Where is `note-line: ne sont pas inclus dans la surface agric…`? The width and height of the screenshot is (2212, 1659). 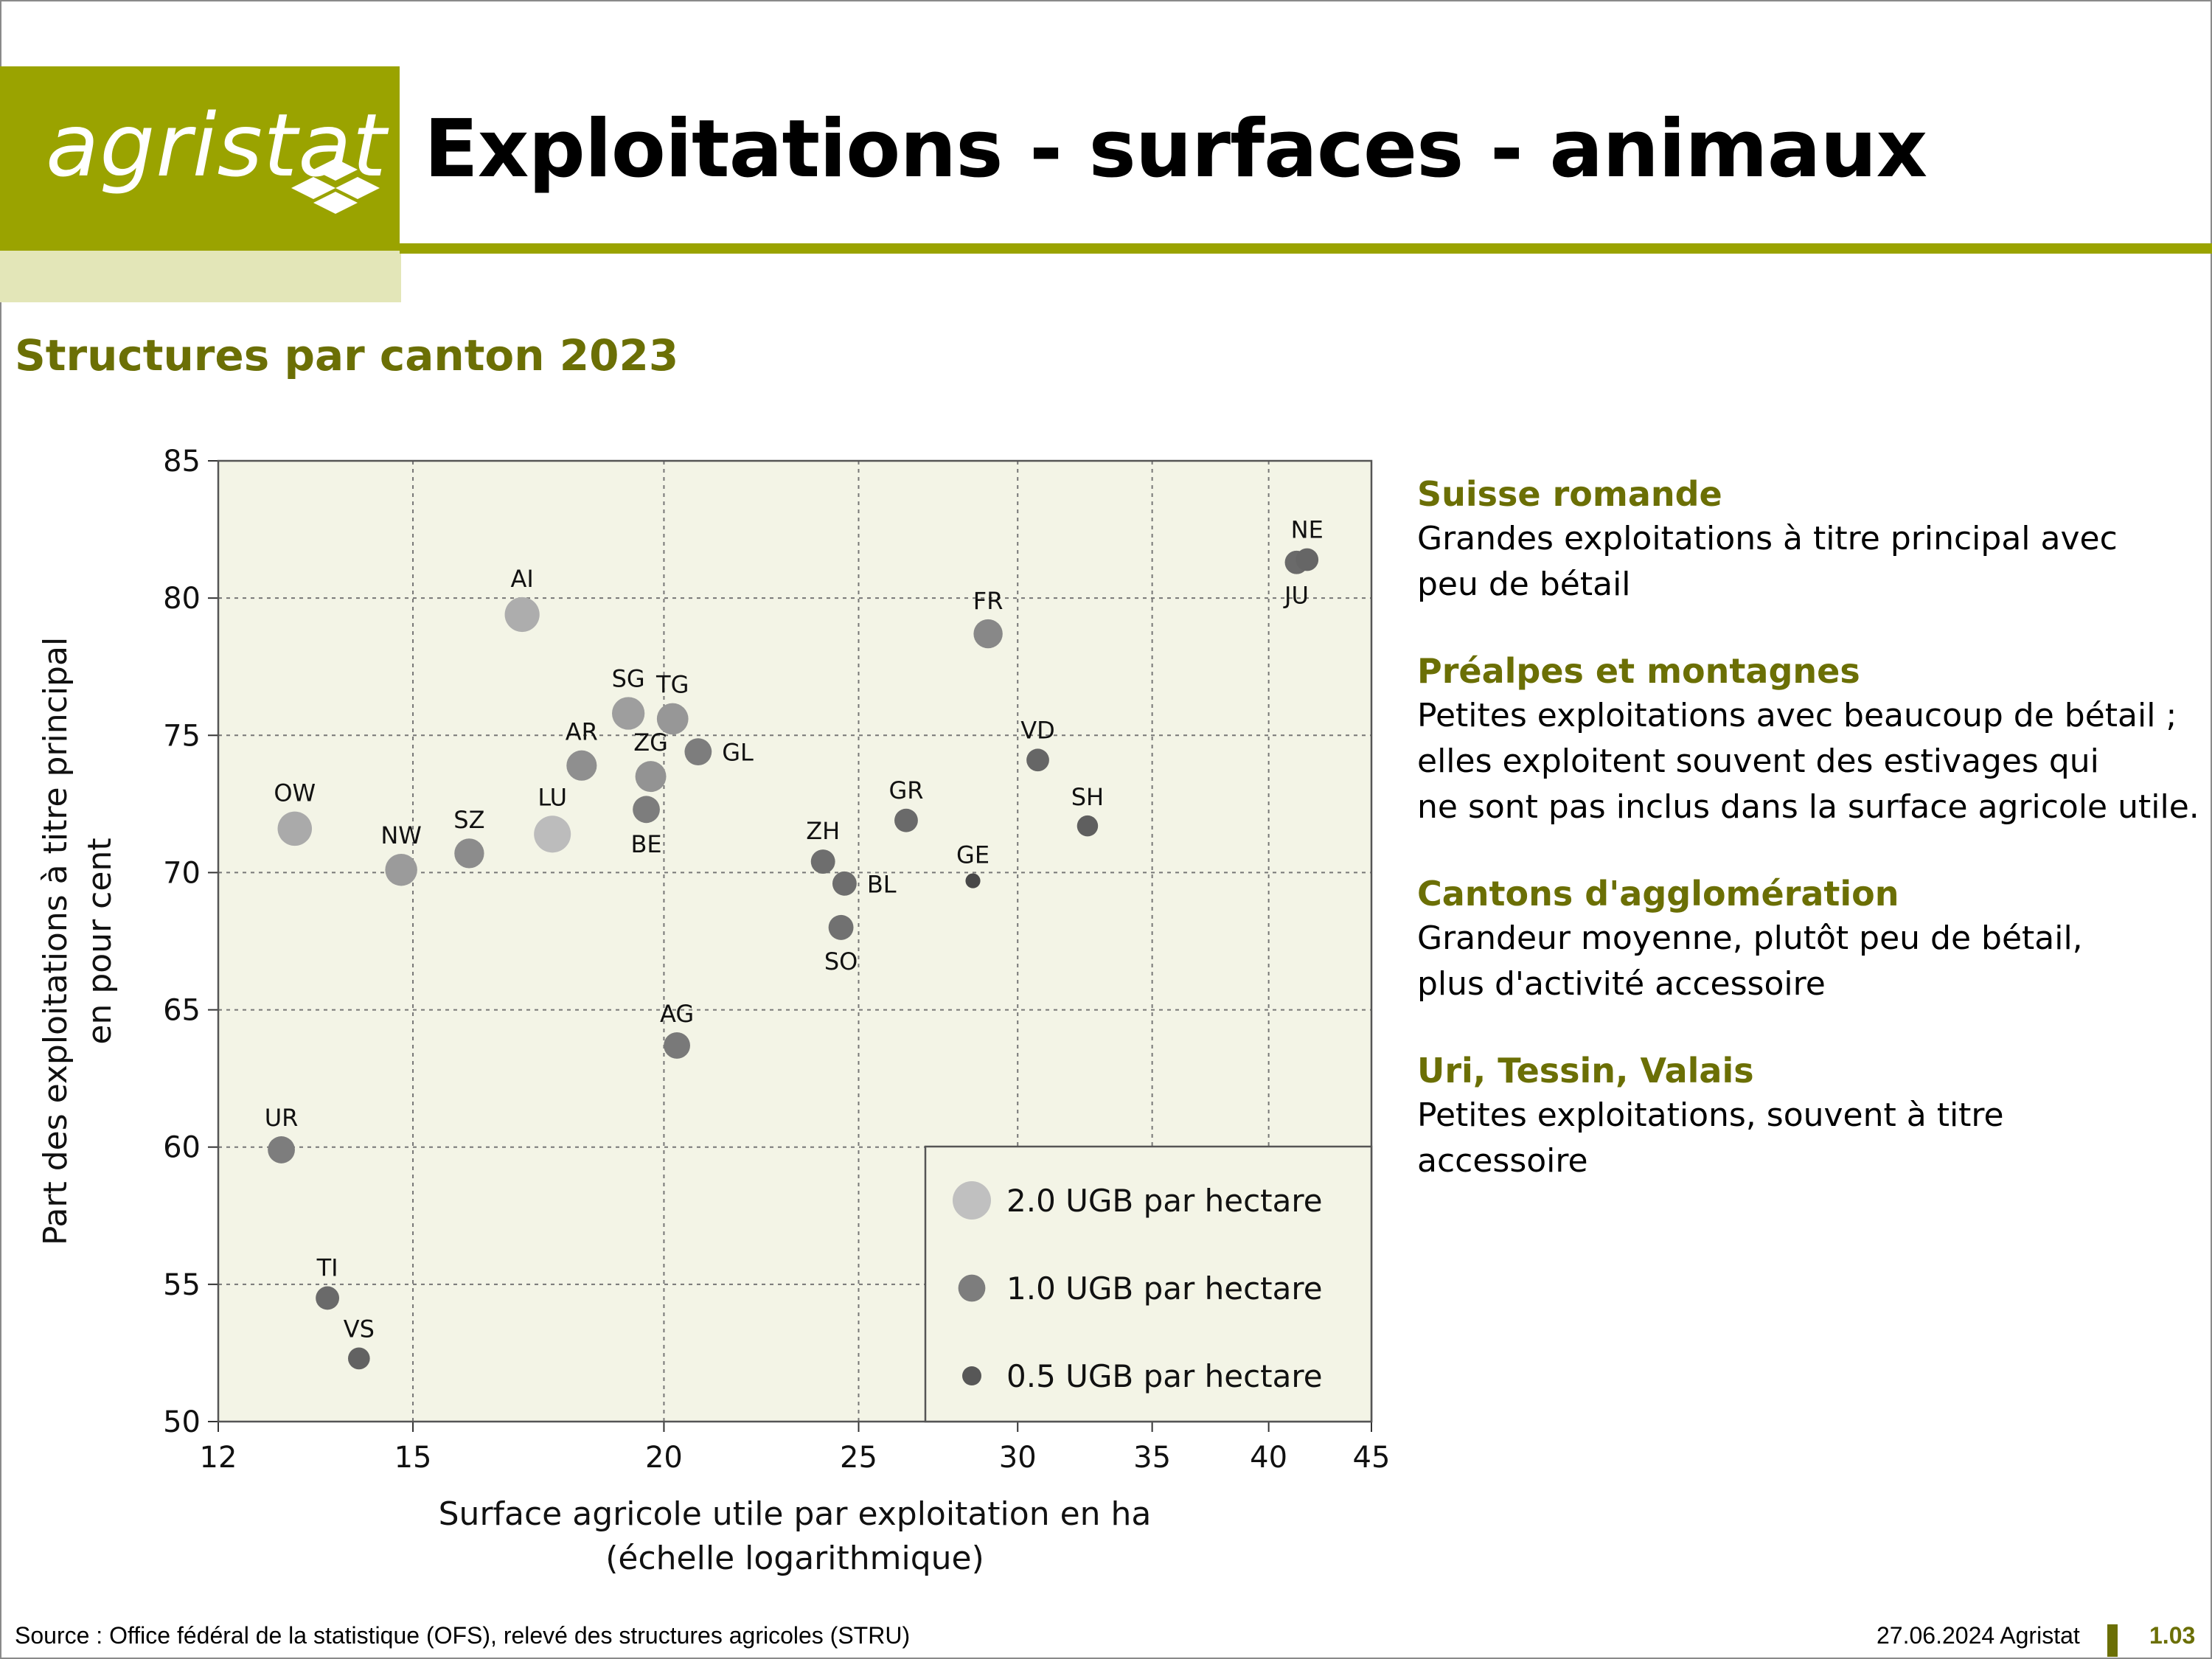
note-line: ne sont pas inclus dans la surface agric… is located at coordinates (1808, 807).